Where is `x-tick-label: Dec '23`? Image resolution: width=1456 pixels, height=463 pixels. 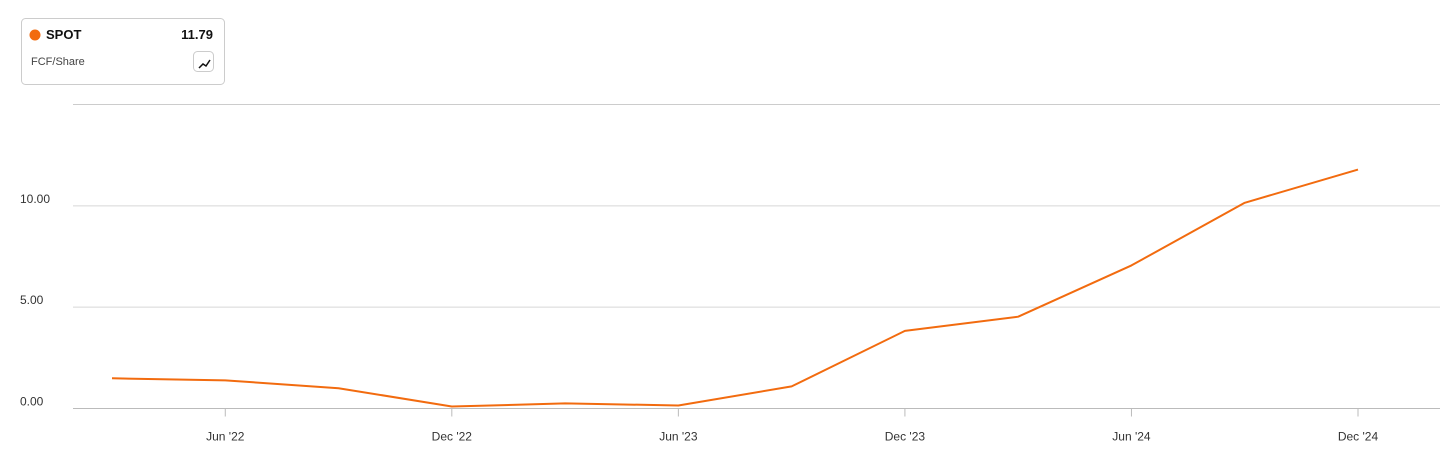 x-tick-label: Dec '23 is located at coordinates (905, 437).